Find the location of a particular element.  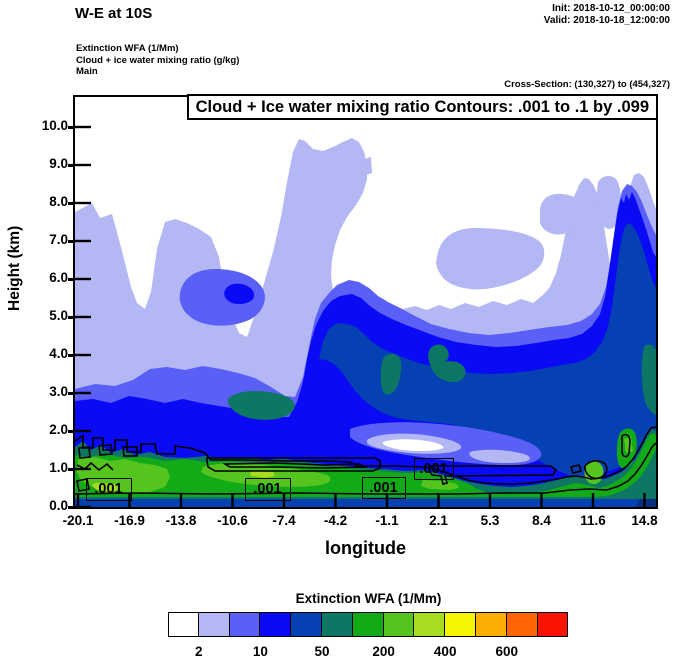

y-tick-label: 4.0 is located at coordinates (58, 353).